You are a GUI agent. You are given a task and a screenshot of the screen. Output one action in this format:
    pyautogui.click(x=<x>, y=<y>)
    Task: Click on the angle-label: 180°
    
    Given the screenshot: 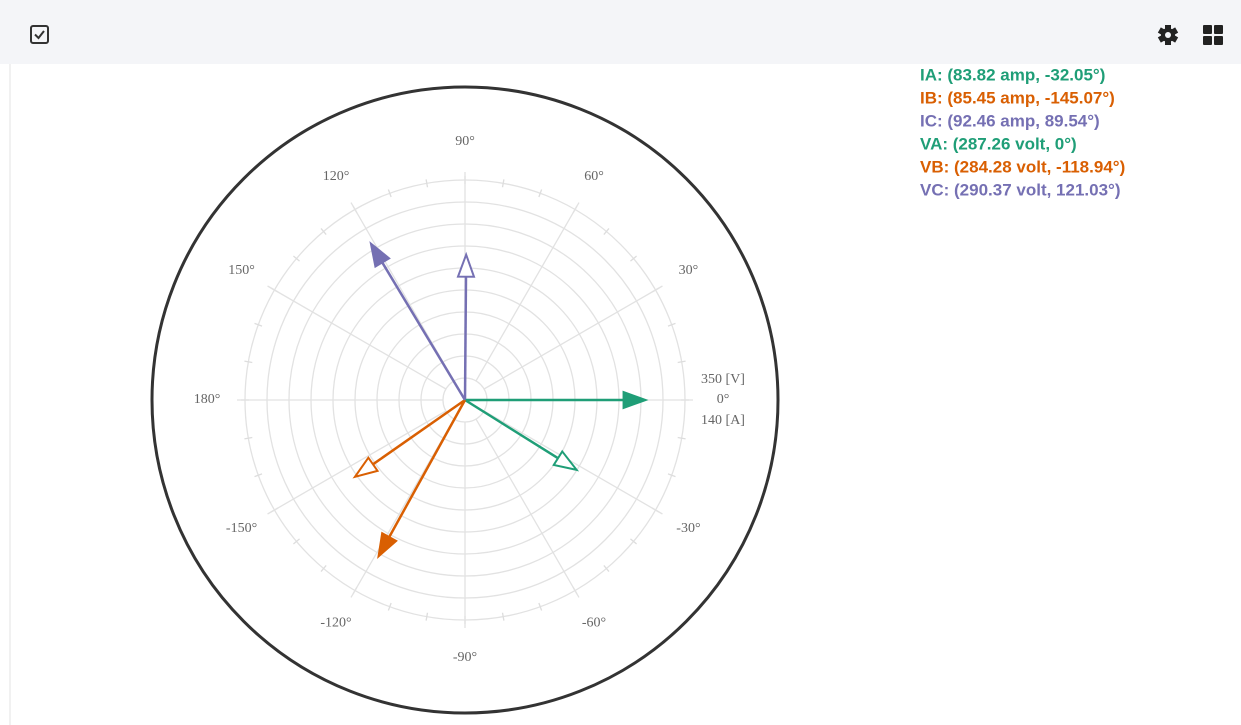 What is the action you would take?
    pyautogui.click(x=207, y=399)
    